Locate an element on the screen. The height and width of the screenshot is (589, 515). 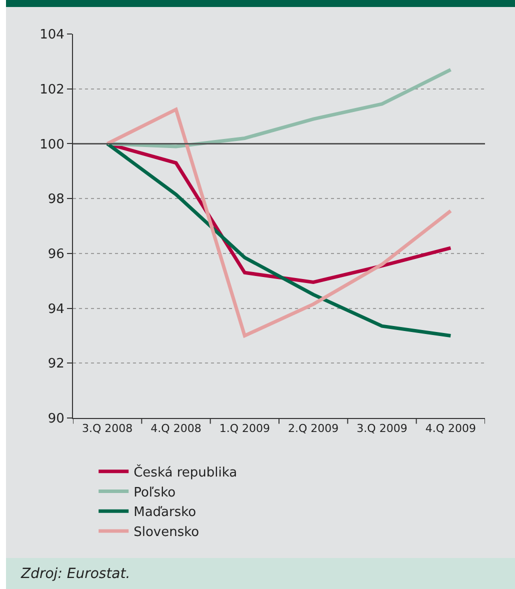
x-tick-label: 2.Q 2009 is located at coordinates (313, 429).